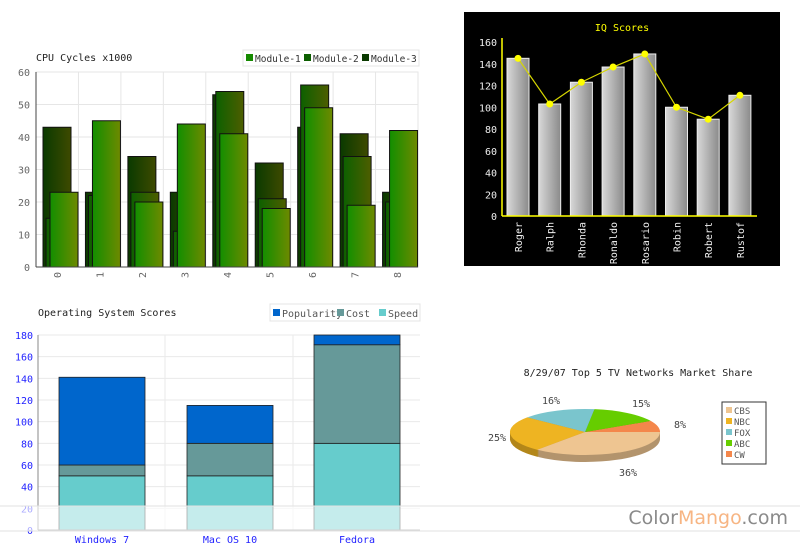  What do you see at coordinates (641, 404) in the screenshot?
I see `slice-label-abc: 15%` at bounding box center [641, 404].